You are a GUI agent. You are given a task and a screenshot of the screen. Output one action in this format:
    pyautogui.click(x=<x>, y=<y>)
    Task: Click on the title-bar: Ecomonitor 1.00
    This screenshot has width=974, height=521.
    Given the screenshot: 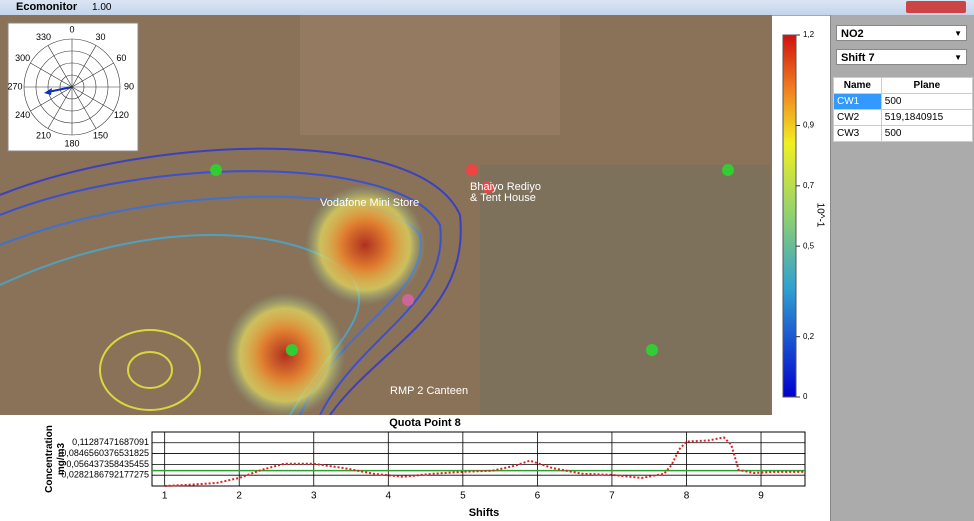 What is the action you would take?
    pyautogui.click(x=487, y=8)
    